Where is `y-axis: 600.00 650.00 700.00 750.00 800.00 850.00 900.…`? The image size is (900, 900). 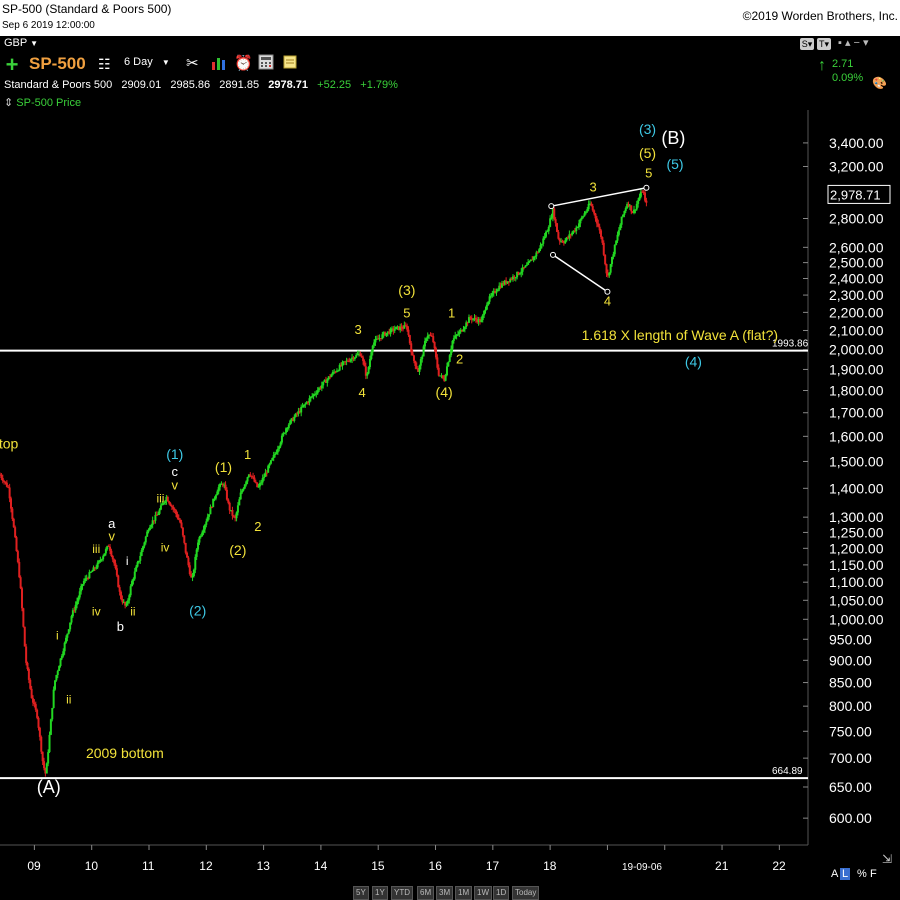
y-axis: 600.00 650.00 700.00 750.00 800.00 850.00 900.… is located at coordinates (847, 480).